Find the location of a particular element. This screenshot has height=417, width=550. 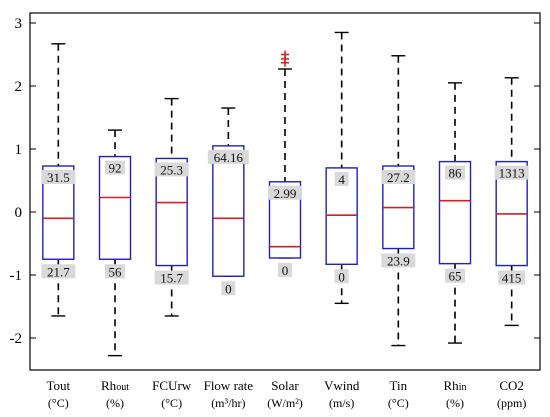

upper-value-label: 86 is located at coordinates (456, 173).